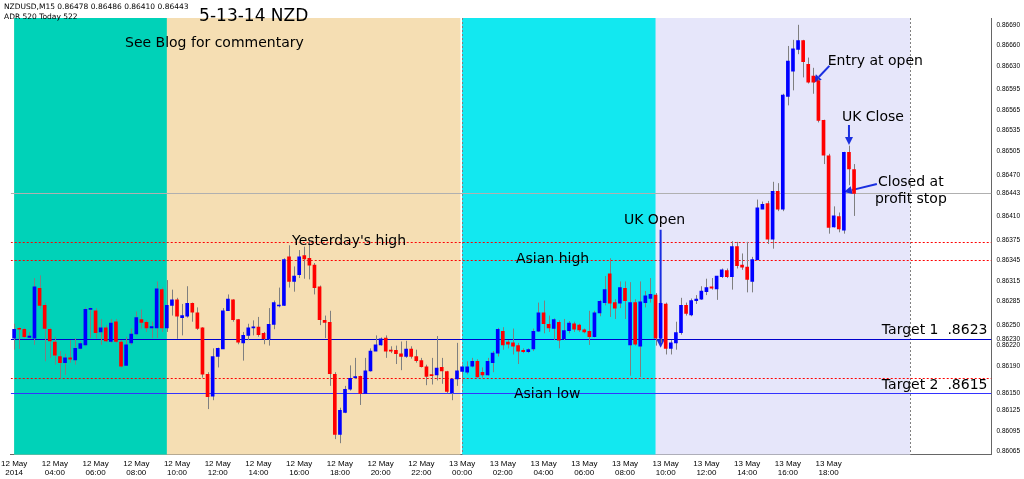 The image size is (1024, 479). What do you see at coordinates (462, 468) in the screenshot?
I see `x-tick-label: 13 May 00:00` at bounding box center [462, 468].